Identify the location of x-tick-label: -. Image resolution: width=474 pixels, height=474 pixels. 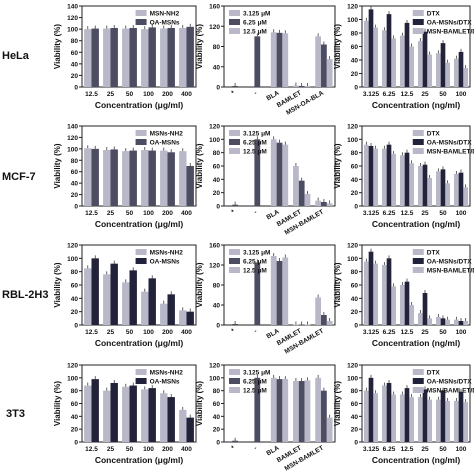
(255, 331).